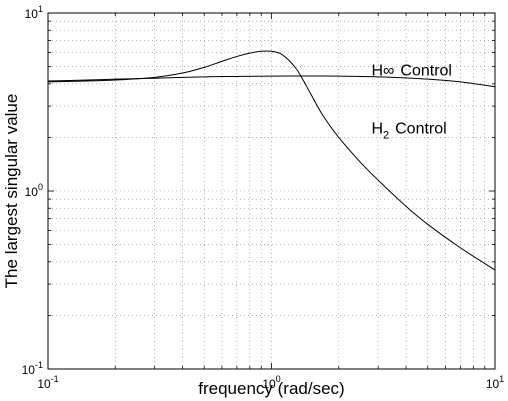 The image size is (508, 401). What do you see at coordinates (40, 187) in the screenshot?
I see `y-tick-label-exp: 0` at bounding box center [40, 187].